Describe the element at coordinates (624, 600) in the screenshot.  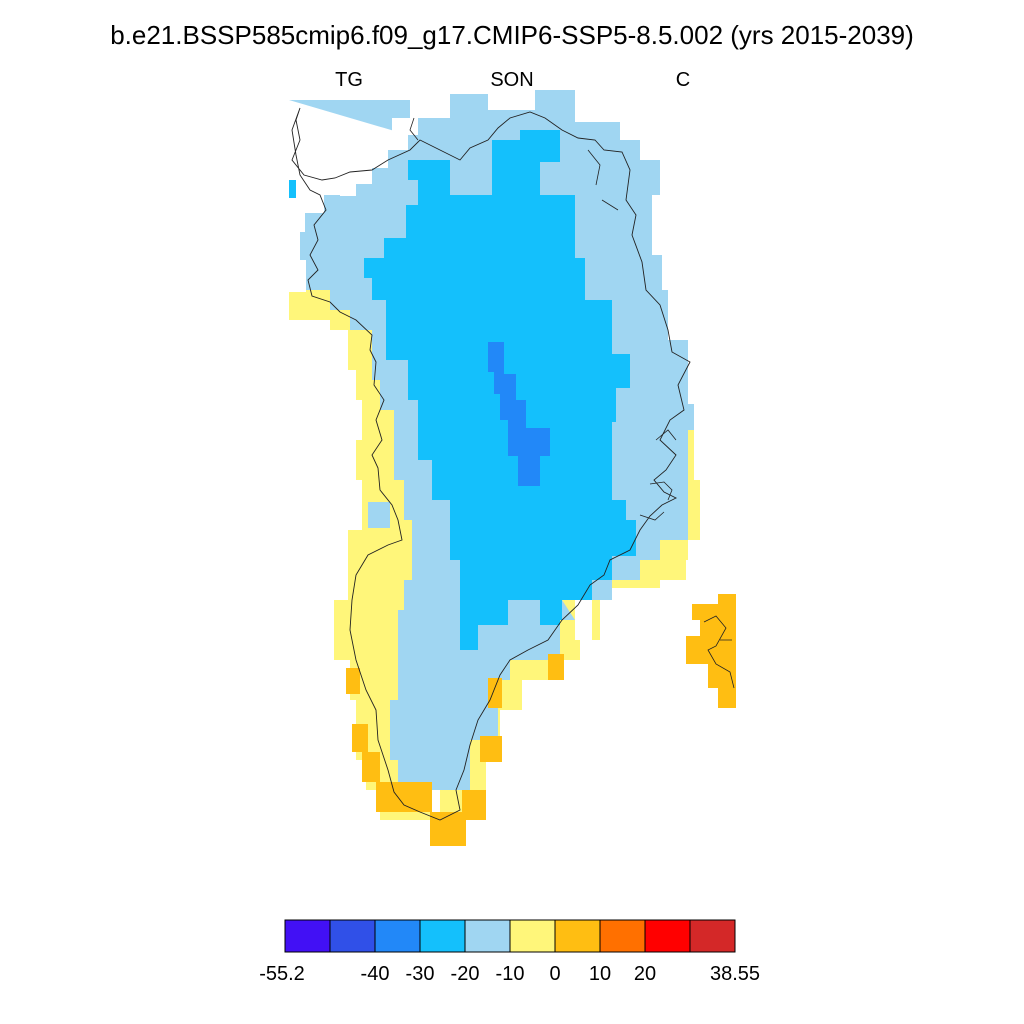
I see `coast-yellow-southeast` at that location.